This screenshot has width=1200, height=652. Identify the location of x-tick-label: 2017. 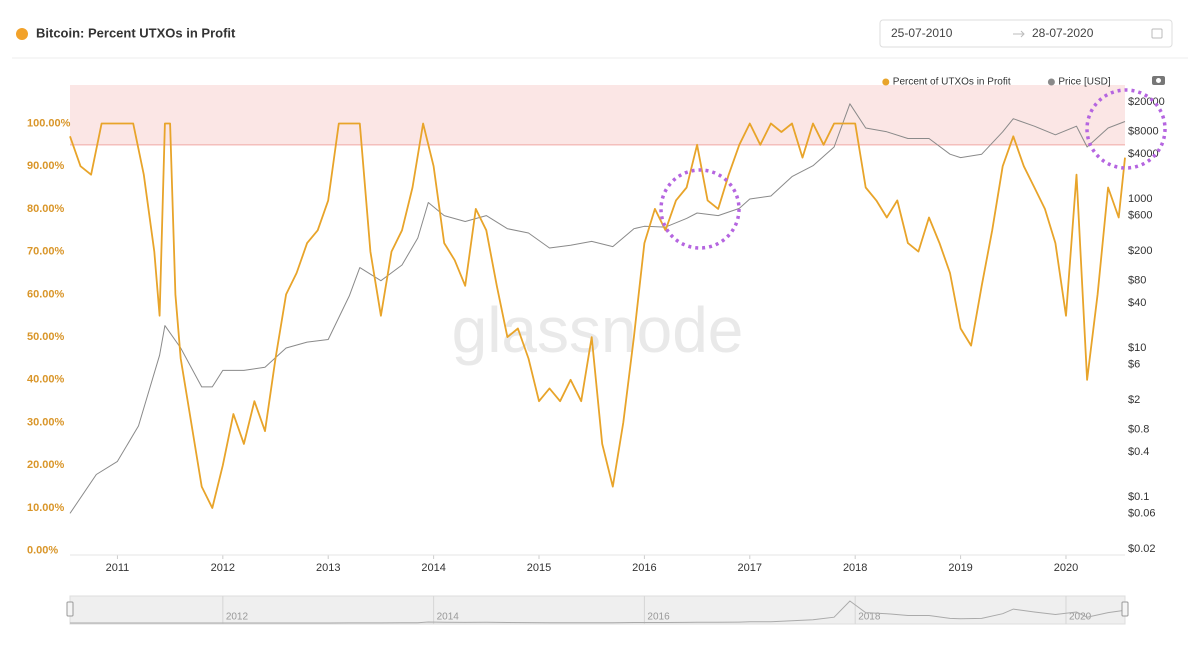
(750, 568).